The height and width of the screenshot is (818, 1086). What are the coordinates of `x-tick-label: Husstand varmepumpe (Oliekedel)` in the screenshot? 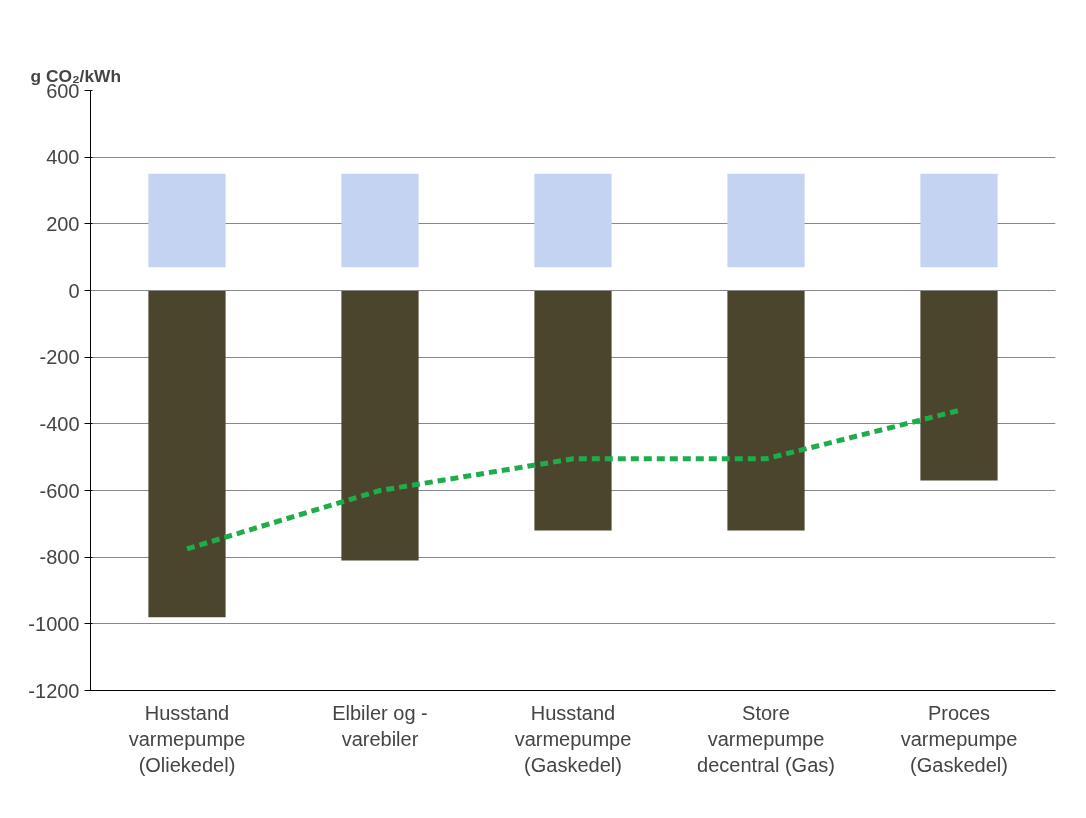 It's located at (187, 739).